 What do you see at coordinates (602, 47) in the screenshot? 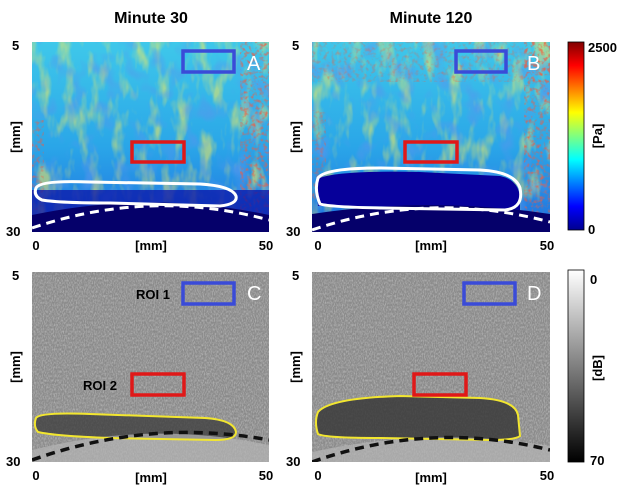
I see `colorbar-max: 2500` at bounding box center [602, 47].